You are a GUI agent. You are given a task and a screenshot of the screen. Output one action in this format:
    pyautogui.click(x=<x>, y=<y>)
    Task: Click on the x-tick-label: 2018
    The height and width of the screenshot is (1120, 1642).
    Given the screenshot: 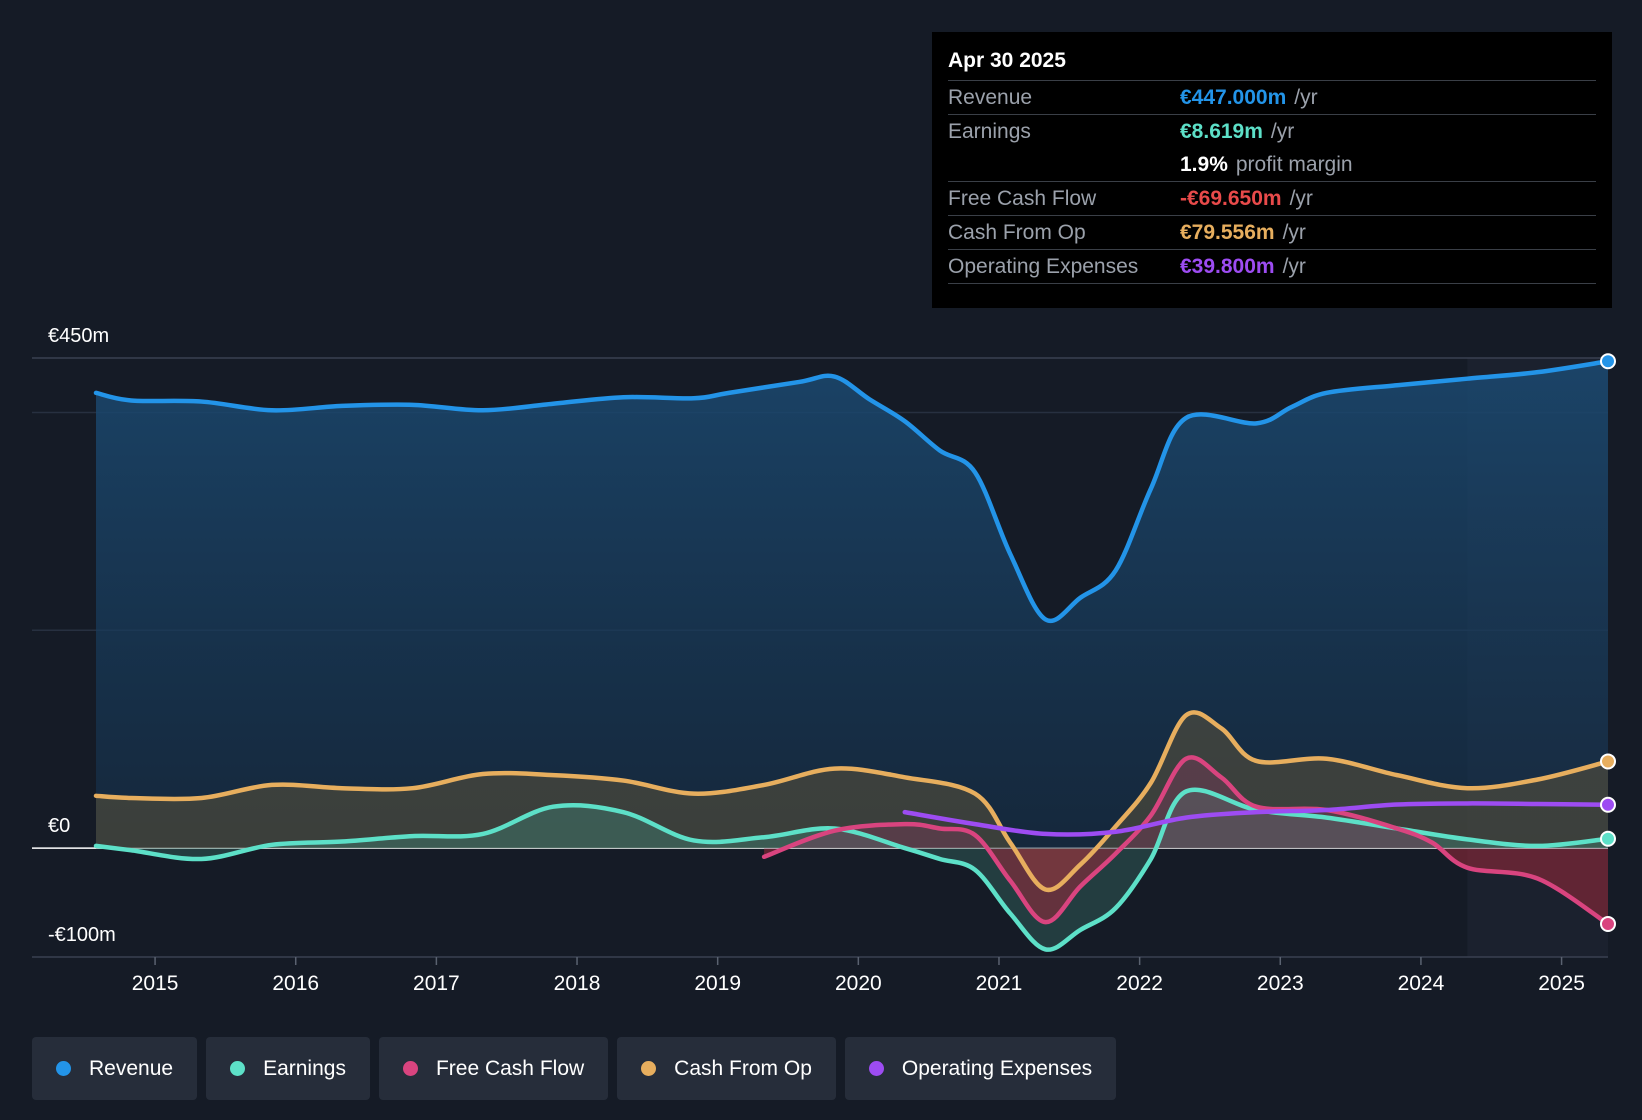 What is the action you would take?
    pyautogui.click(x=577, y=983)
    